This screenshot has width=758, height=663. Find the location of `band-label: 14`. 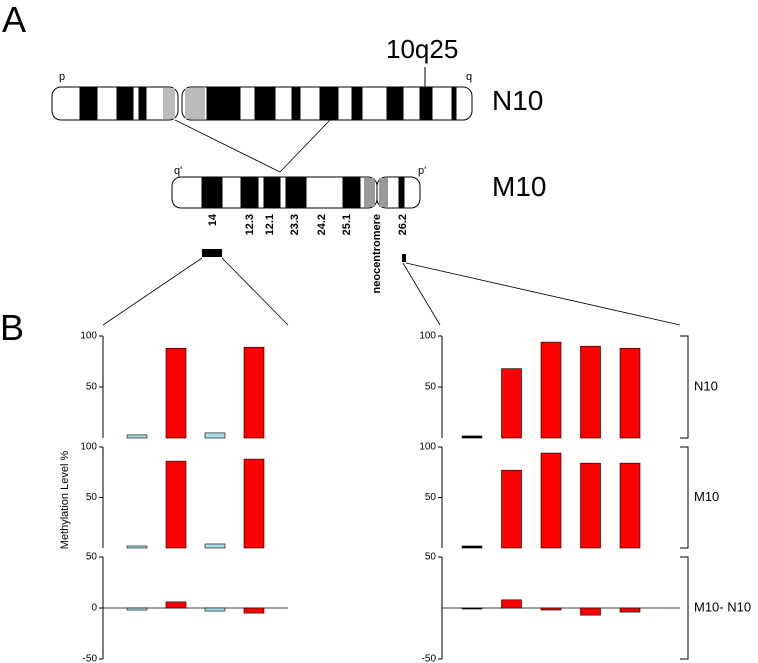

band-label: 14 is located at coordinates (213, 219).